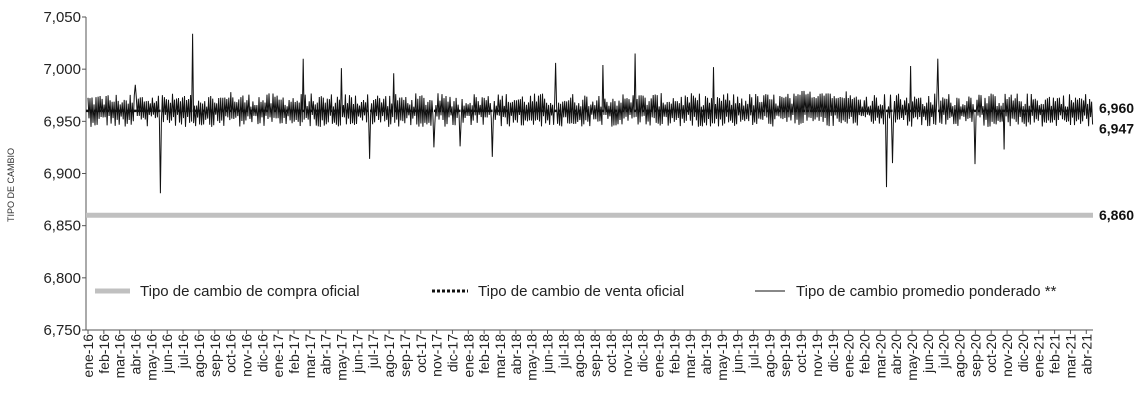 The height and width of the screenshot is (394, 1145). Describe the element at coordinates (1023, 353) in the screenshot. I see `x-tick-label: dic-20` at that location.